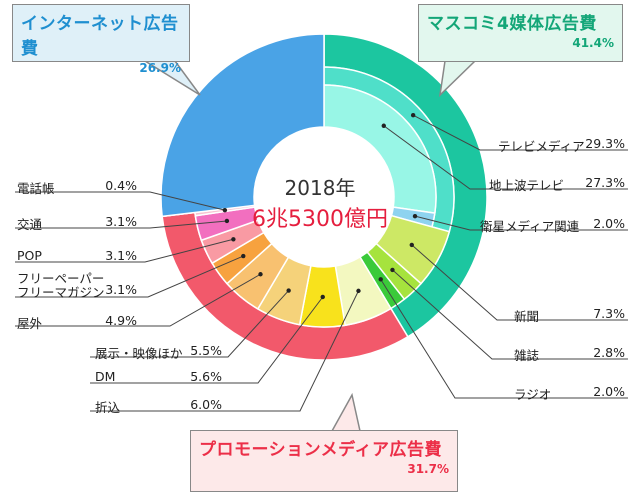 Image resolution: width=640 pixels, height=502 pixels. I want to click on leader-pop, so click(124, 250).